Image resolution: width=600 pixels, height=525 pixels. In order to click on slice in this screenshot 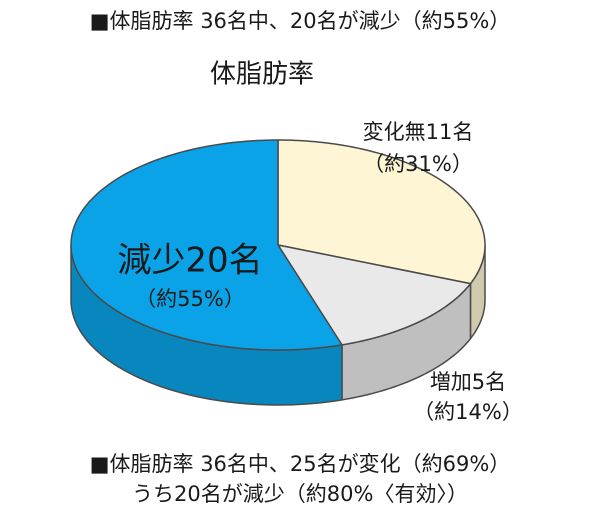, I will do `click(381, 212)`.